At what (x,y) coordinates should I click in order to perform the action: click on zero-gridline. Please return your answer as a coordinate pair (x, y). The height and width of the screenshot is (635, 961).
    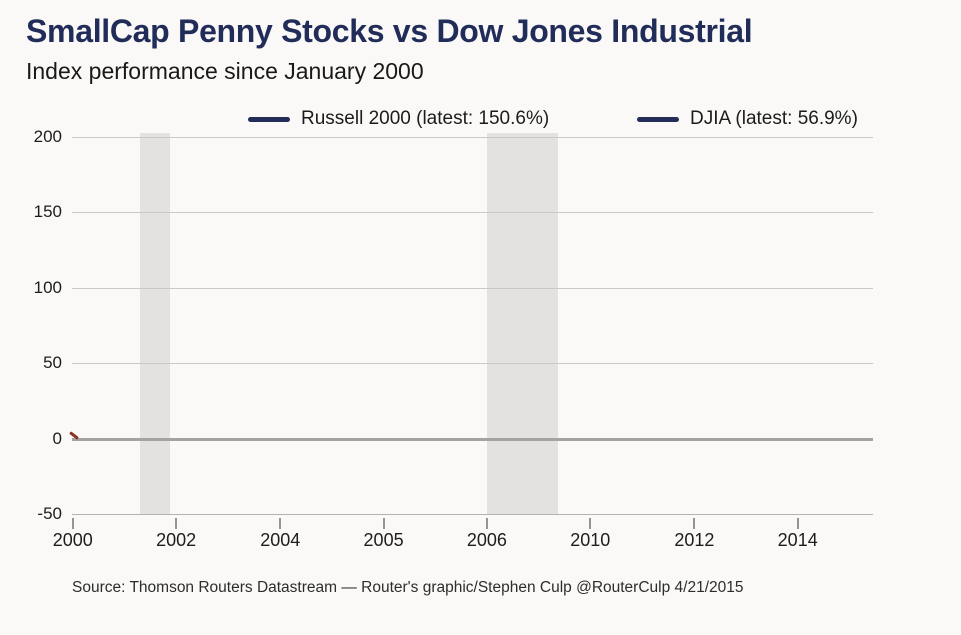
    Looking at the image, I should click on (472, 439).